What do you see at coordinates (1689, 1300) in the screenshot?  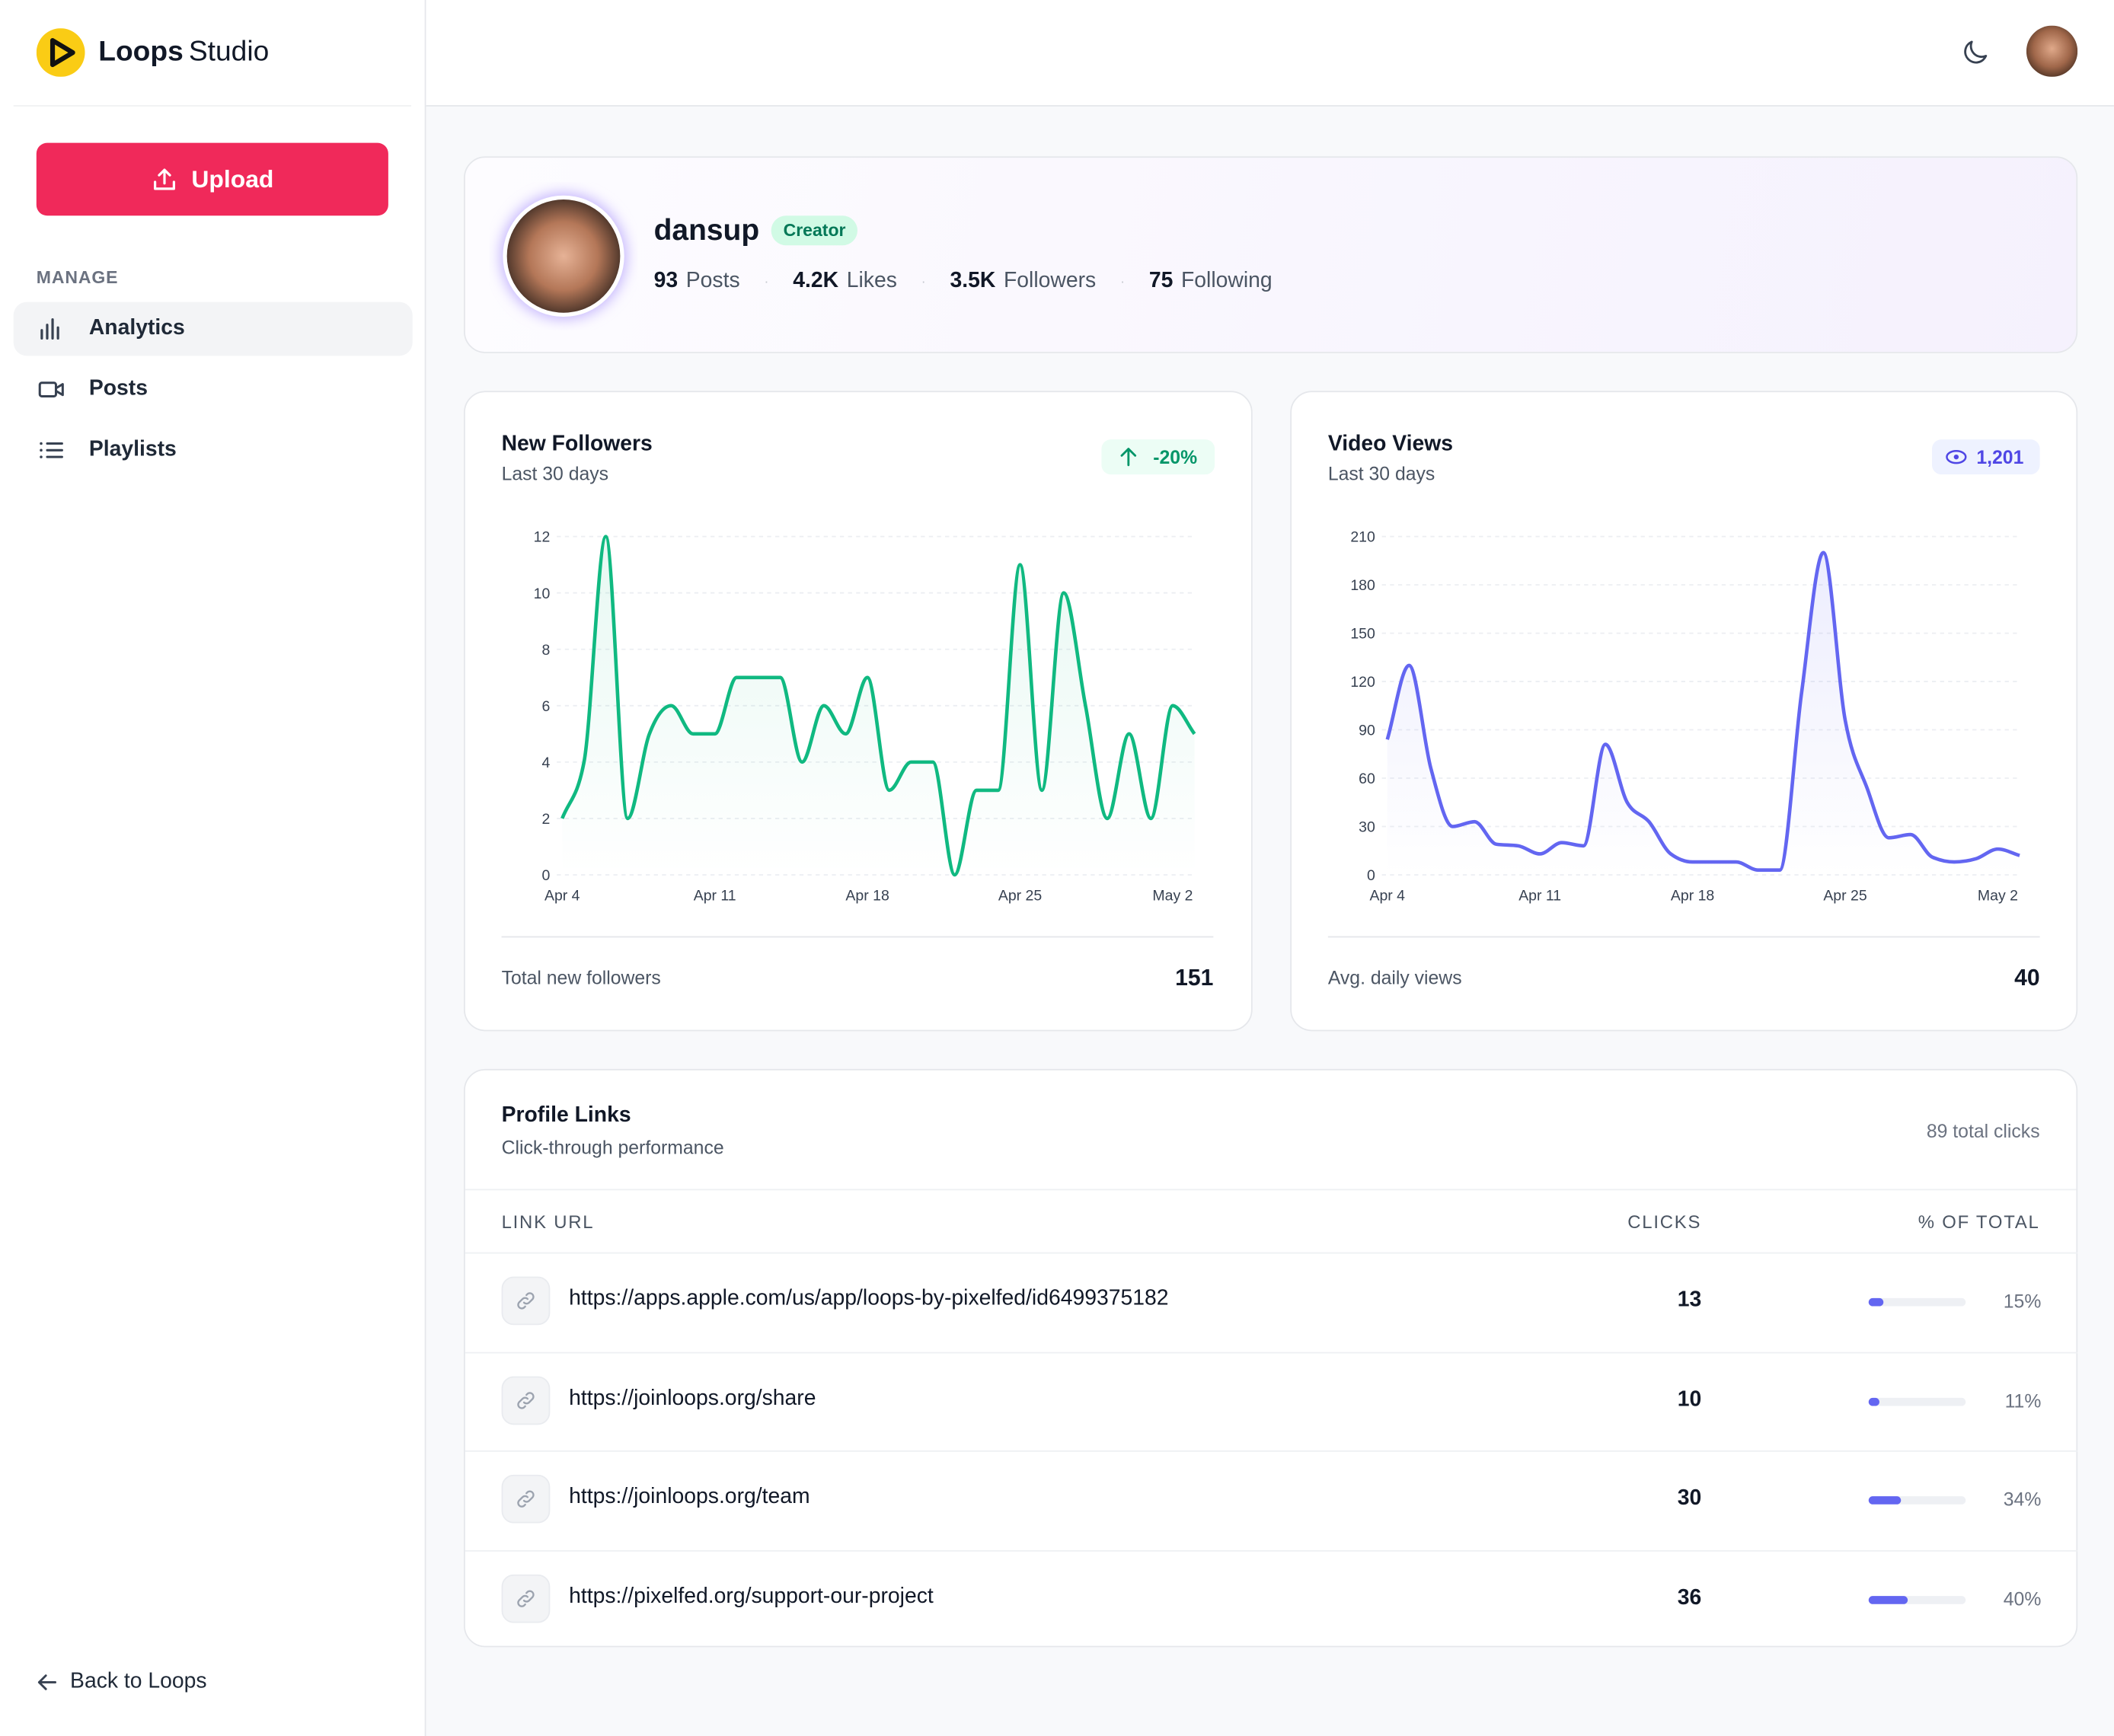 I see `link-clicks: 13` at bounding box center [1689, 1300].